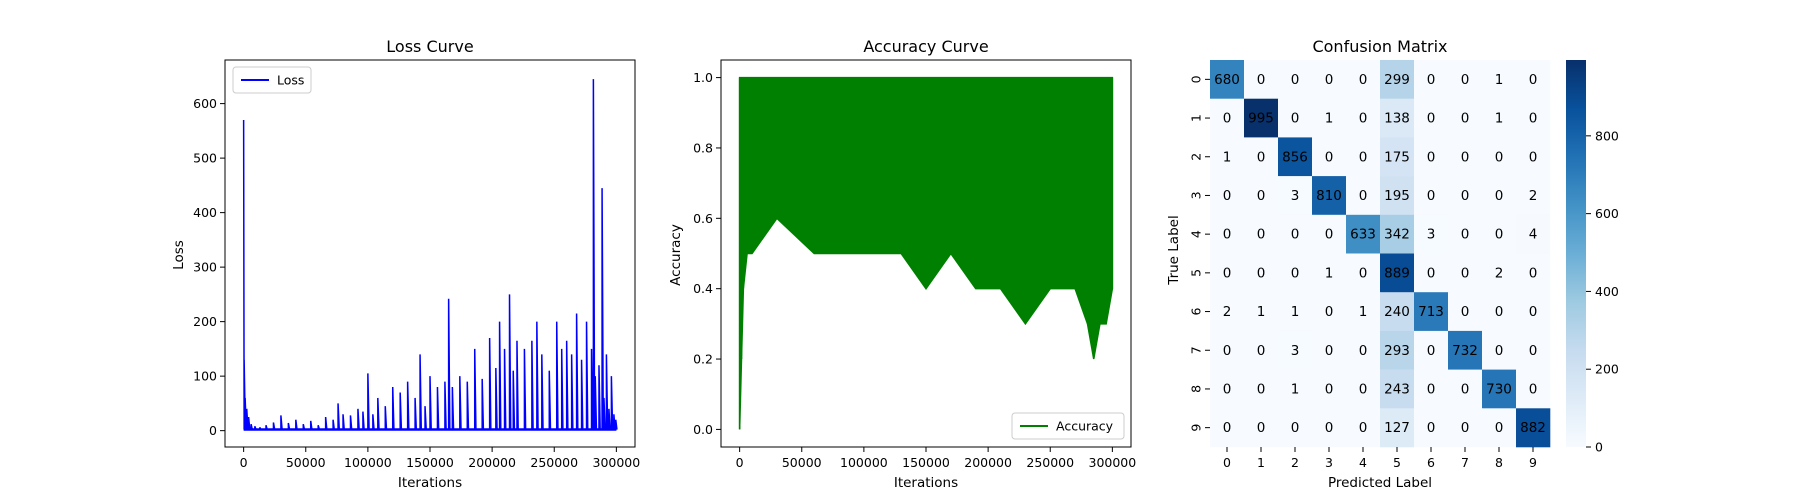  What do you see at coordinates (1379, 46) in the screenshot?
I see `confusion-matrix-title: Confusion Matrix` at bounding box center [1379, 46].